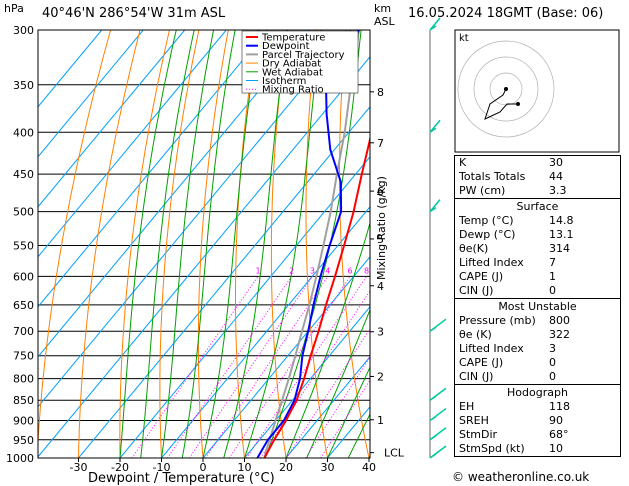 Image resolution: width=629 pixels, height=486 pixels. I want to click on index-key: Totals Totals, so click(492, 176).